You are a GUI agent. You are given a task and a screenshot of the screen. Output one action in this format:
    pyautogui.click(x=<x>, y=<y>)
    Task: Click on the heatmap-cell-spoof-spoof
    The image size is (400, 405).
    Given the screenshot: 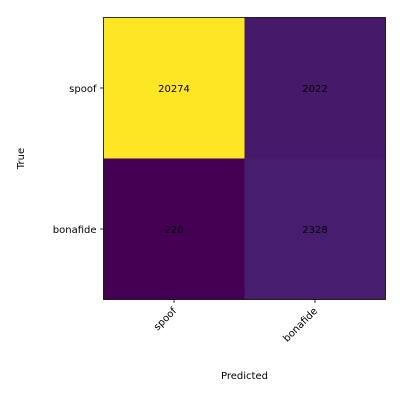 What is the action you would take?
    pyautogui.click(x=174, y=88)
    